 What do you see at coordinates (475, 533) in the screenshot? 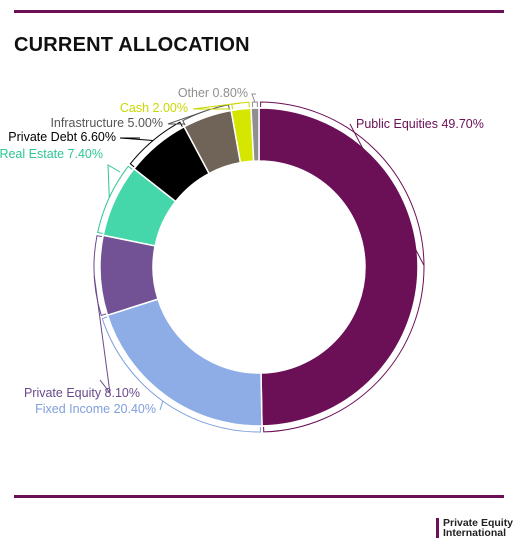
I see `brand-line-2: International` at bounding box center [475, 533].